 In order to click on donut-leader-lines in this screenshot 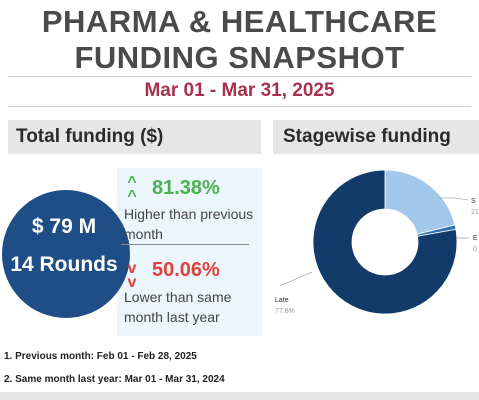, I will do `click(374, 242)`.